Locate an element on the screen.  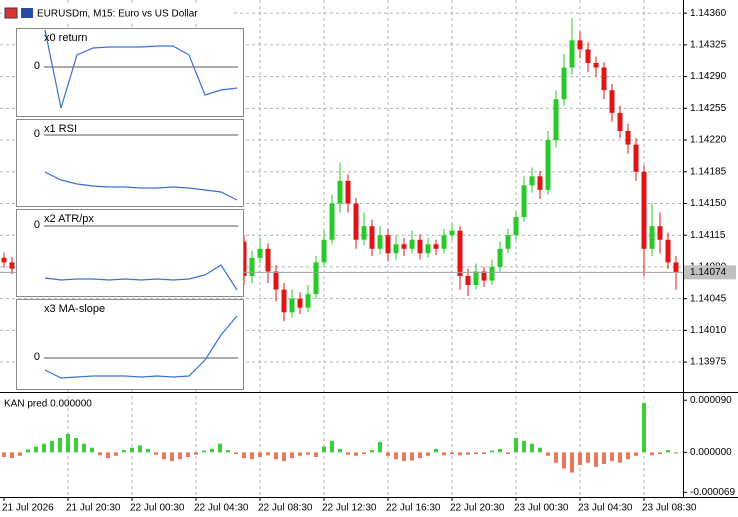
indicator-title: KAN pred 0.000000 is located at coordinates (48, 404).